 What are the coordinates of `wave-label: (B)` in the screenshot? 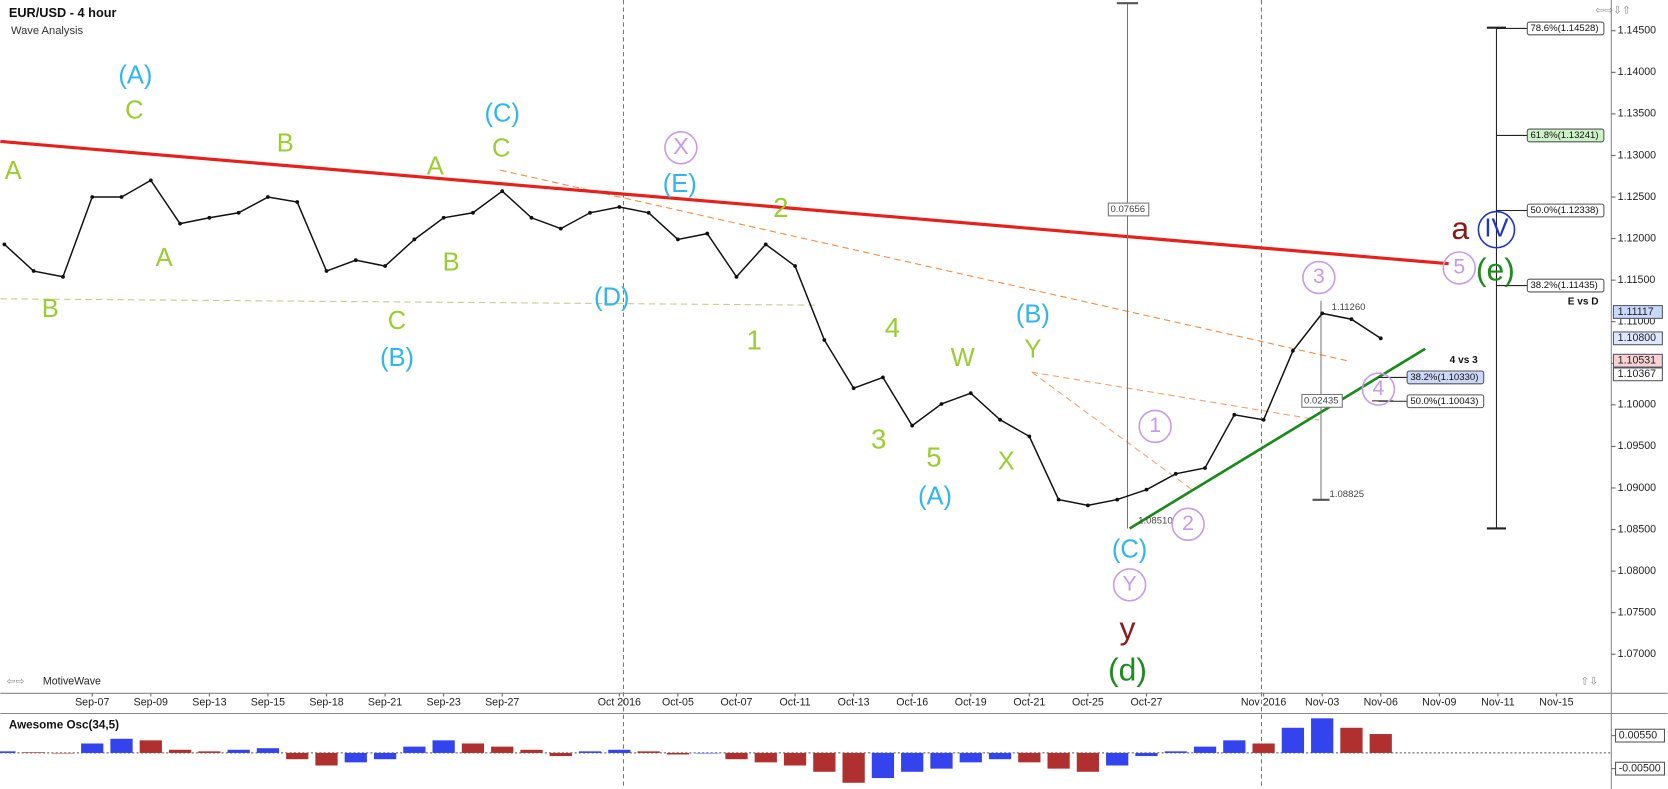 It's located at (1033, 315).